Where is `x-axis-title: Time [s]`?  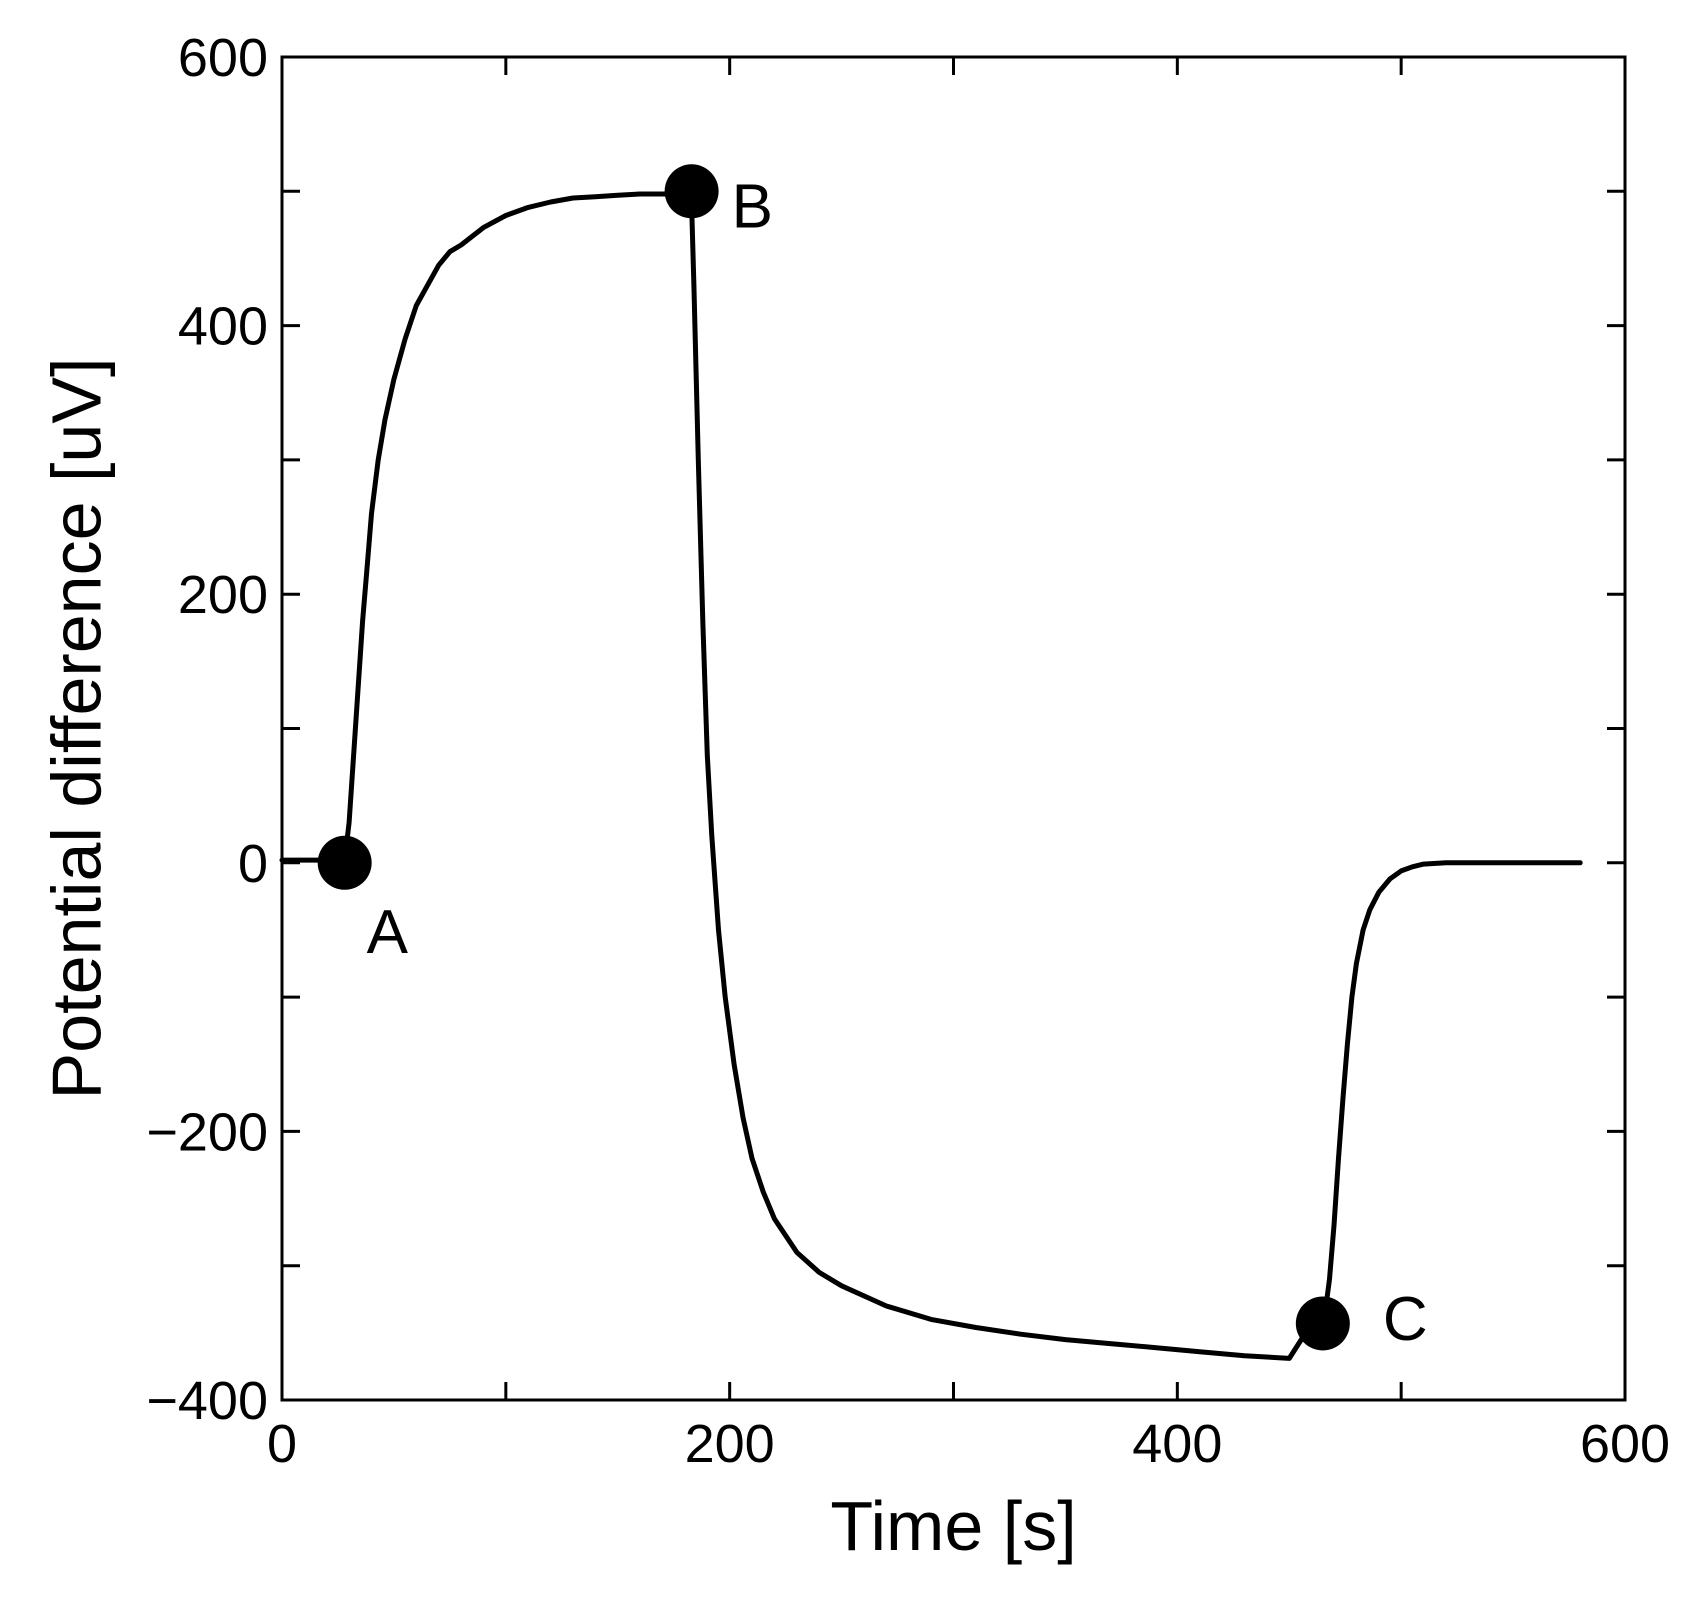
x-axis-title: Time [s] is located at coordinates (953, 1526).